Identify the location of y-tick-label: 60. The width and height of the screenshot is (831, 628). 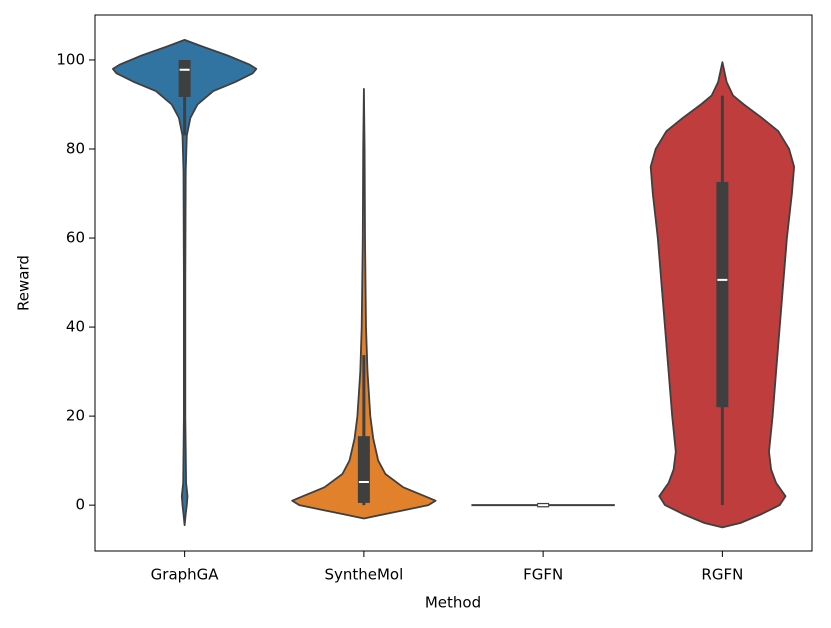
(75, 238).